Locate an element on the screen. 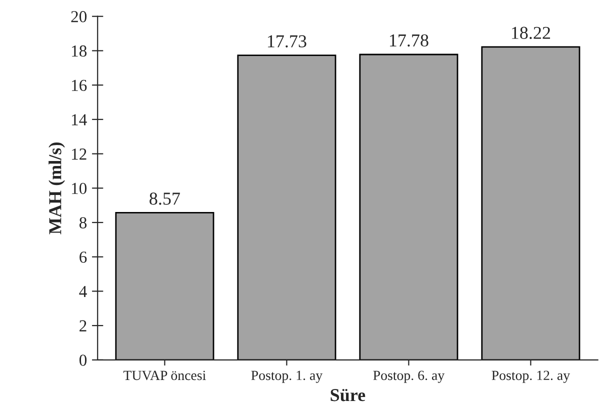 The height and width of the screenshot is (409, 610). y-tick-label: 10 is located at coordinates (79, 188).